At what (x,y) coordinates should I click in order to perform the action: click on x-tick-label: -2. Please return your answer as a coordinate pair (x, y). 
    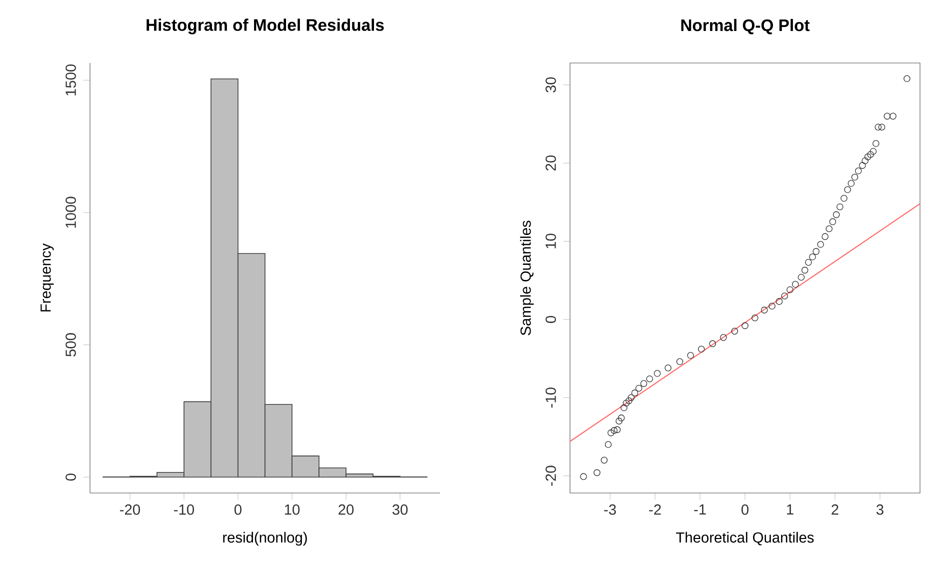
    Looking at the image, I should click on (655, 509).